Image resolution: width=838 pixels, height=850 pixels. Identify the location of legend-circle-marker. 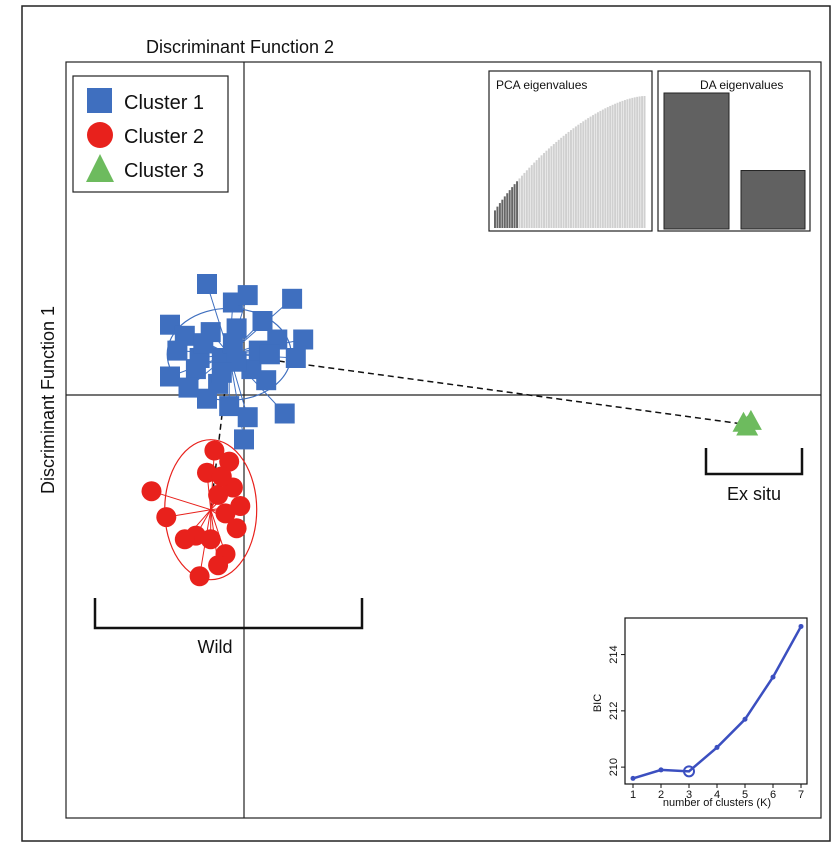
(100, 135).